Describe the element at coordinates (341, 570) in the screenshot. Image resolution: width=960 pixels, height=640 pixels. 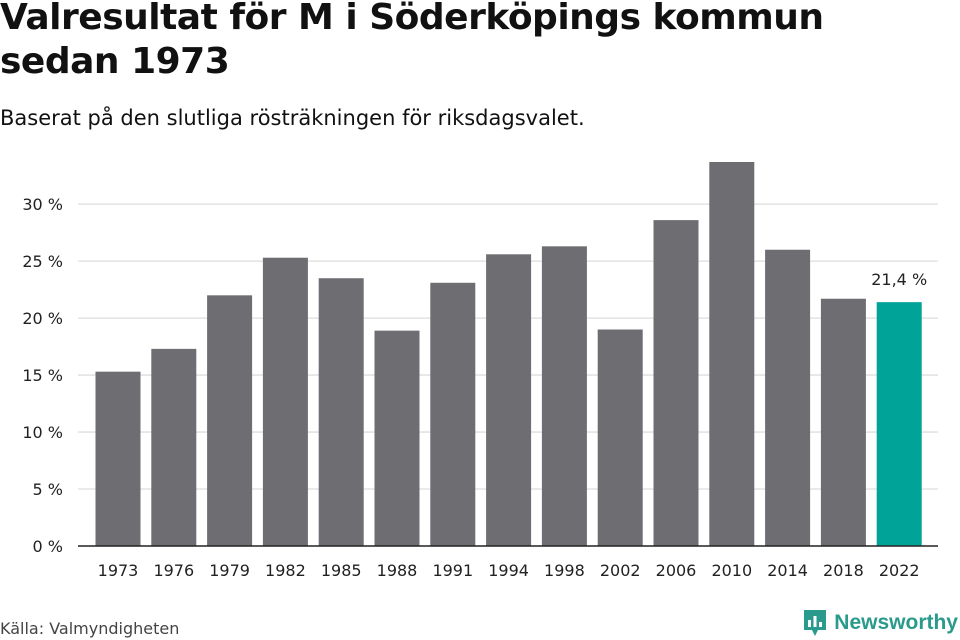
I see `x-tick-label: 1985` at that location.